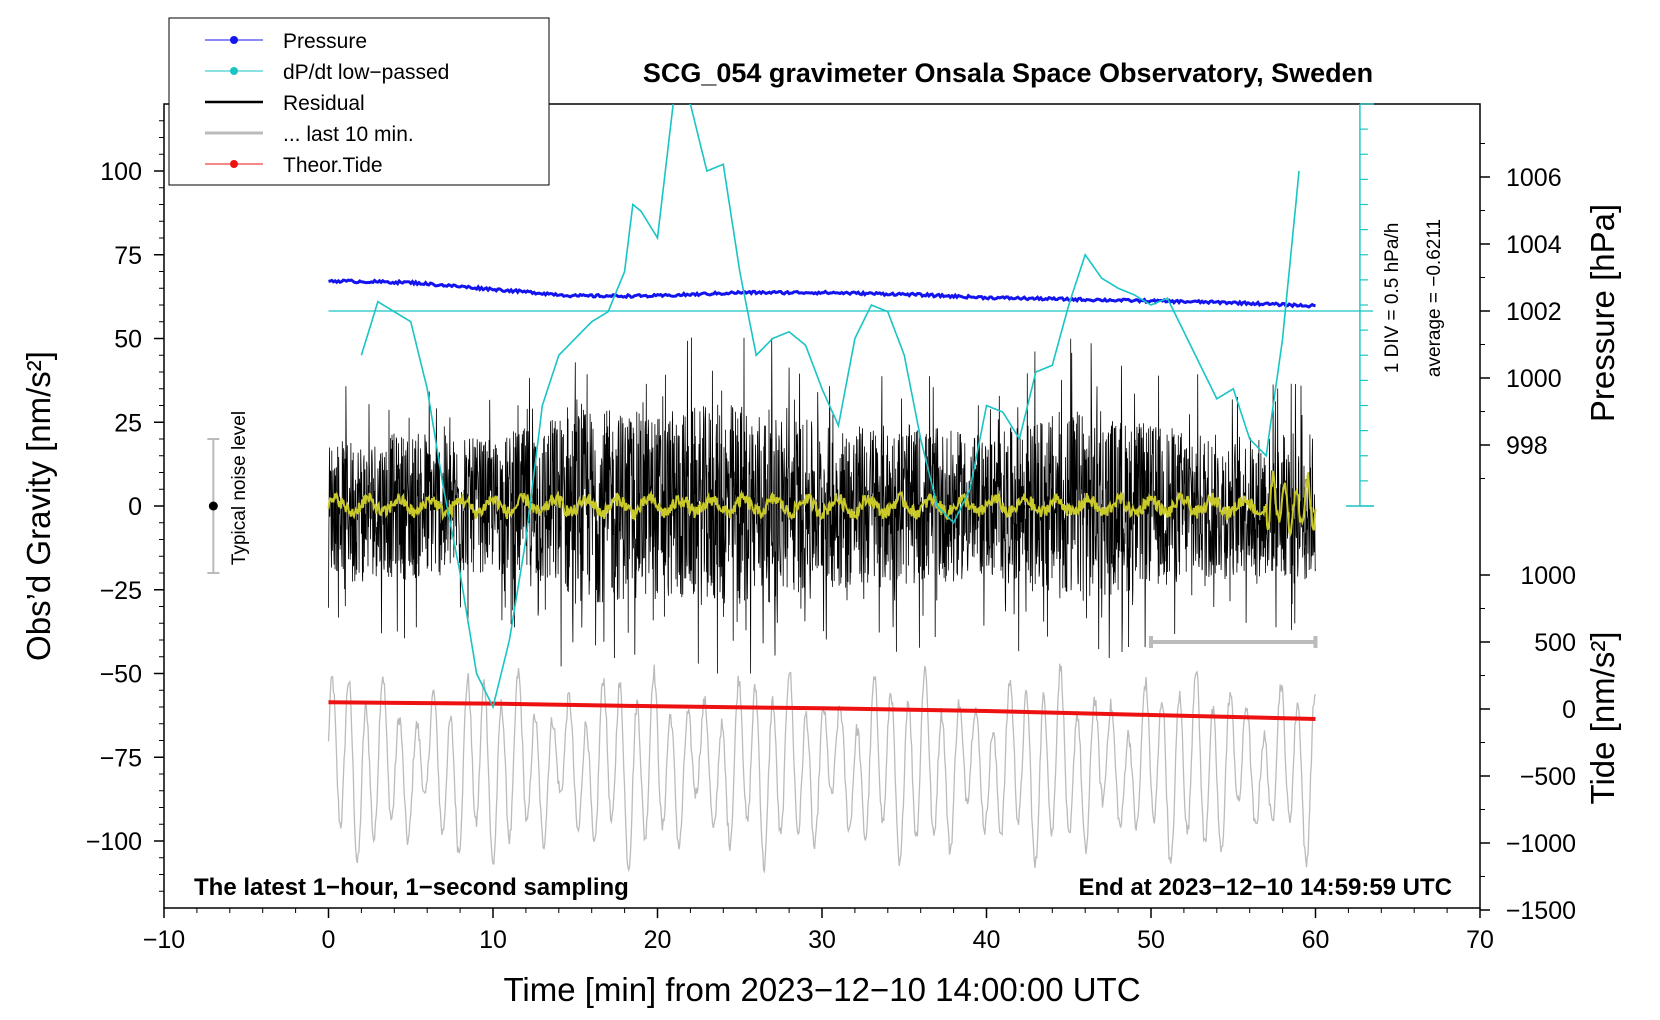  I want to click on legend-marker-dpdt, so click(234, 71).